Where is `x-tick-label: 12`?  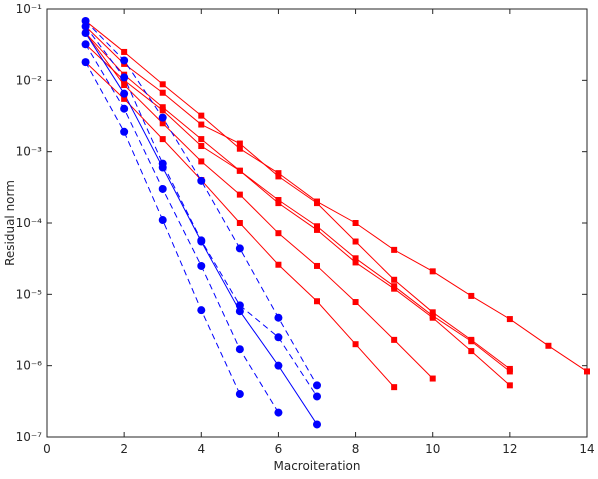 x-tick-label: 12 is located at coordinates (509, 449).